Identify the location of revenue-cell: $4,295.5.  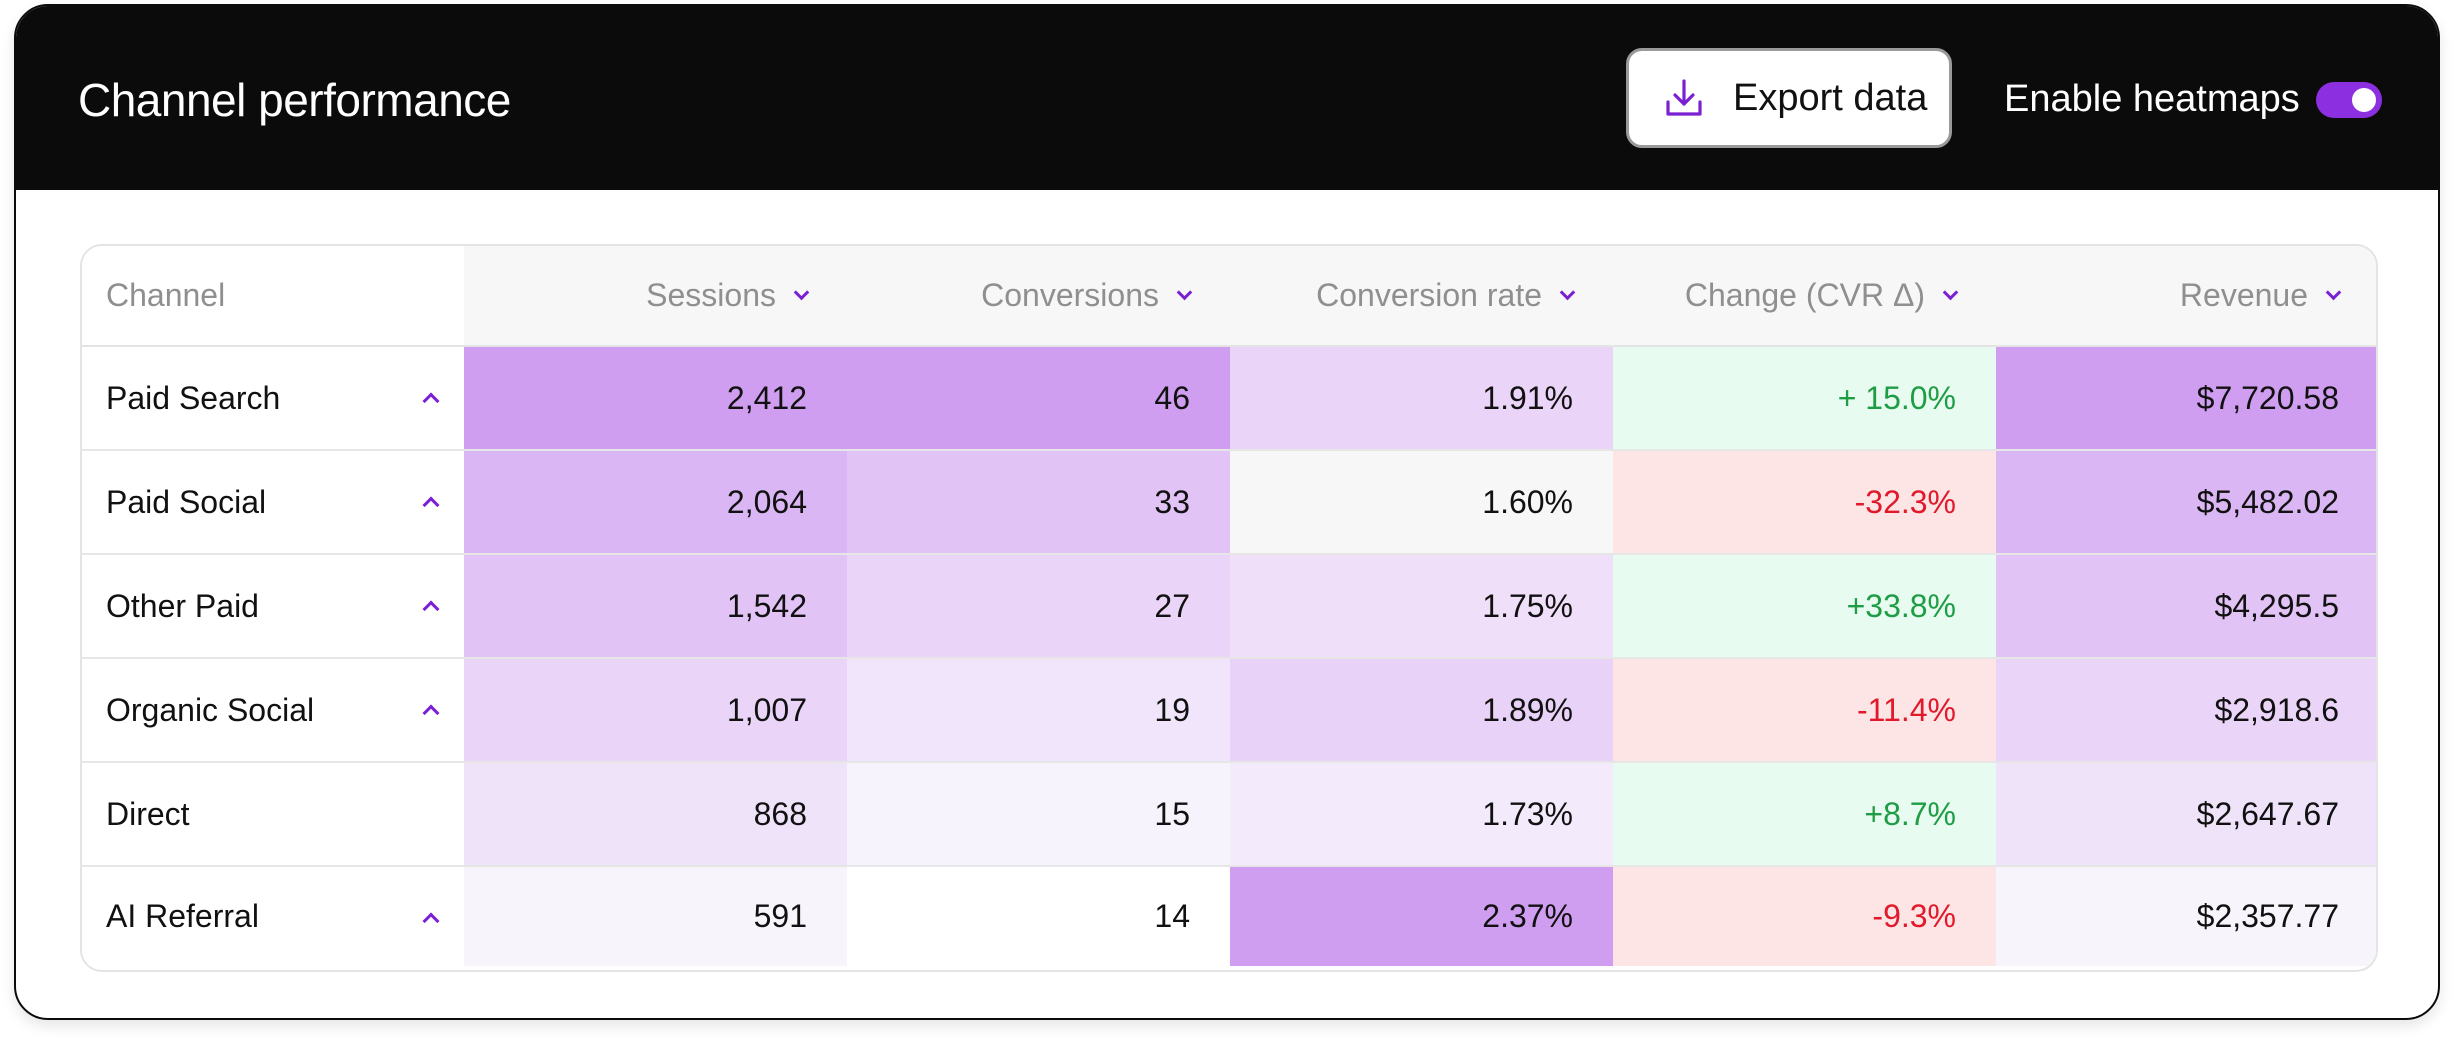
(2186, 606).